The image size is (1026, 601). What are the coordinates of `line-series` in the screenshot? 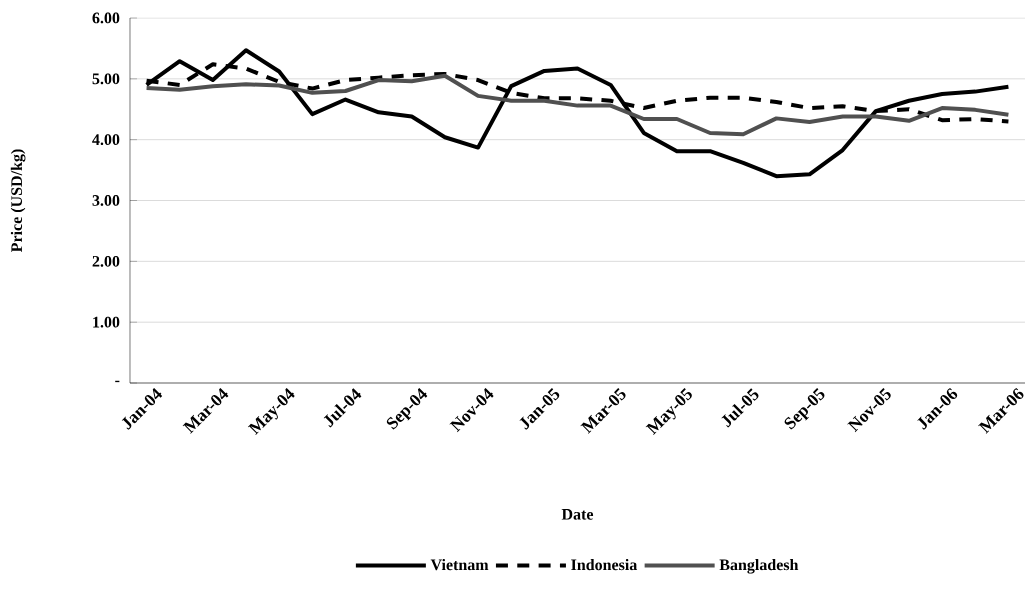 It's located at (577, 105).